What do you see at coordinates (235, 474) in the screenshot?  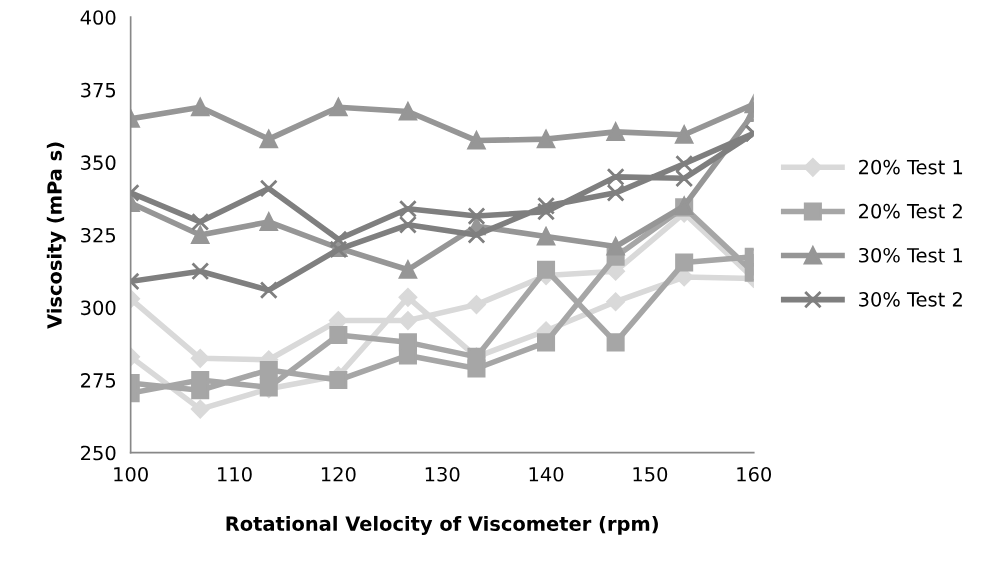 I see `x-tick-label: 110` at bounding box center [235, 474].